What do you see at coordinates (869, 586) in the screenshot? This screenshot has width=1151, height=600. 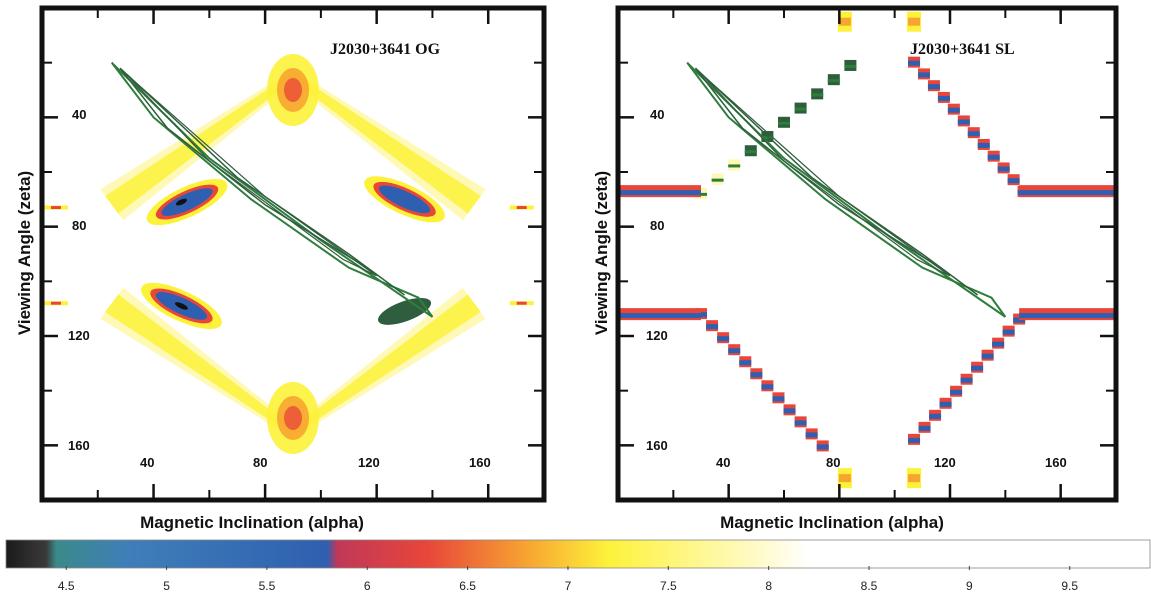 I see `colorbar-tick-label: 8.5` at bounding box center [869, 586].